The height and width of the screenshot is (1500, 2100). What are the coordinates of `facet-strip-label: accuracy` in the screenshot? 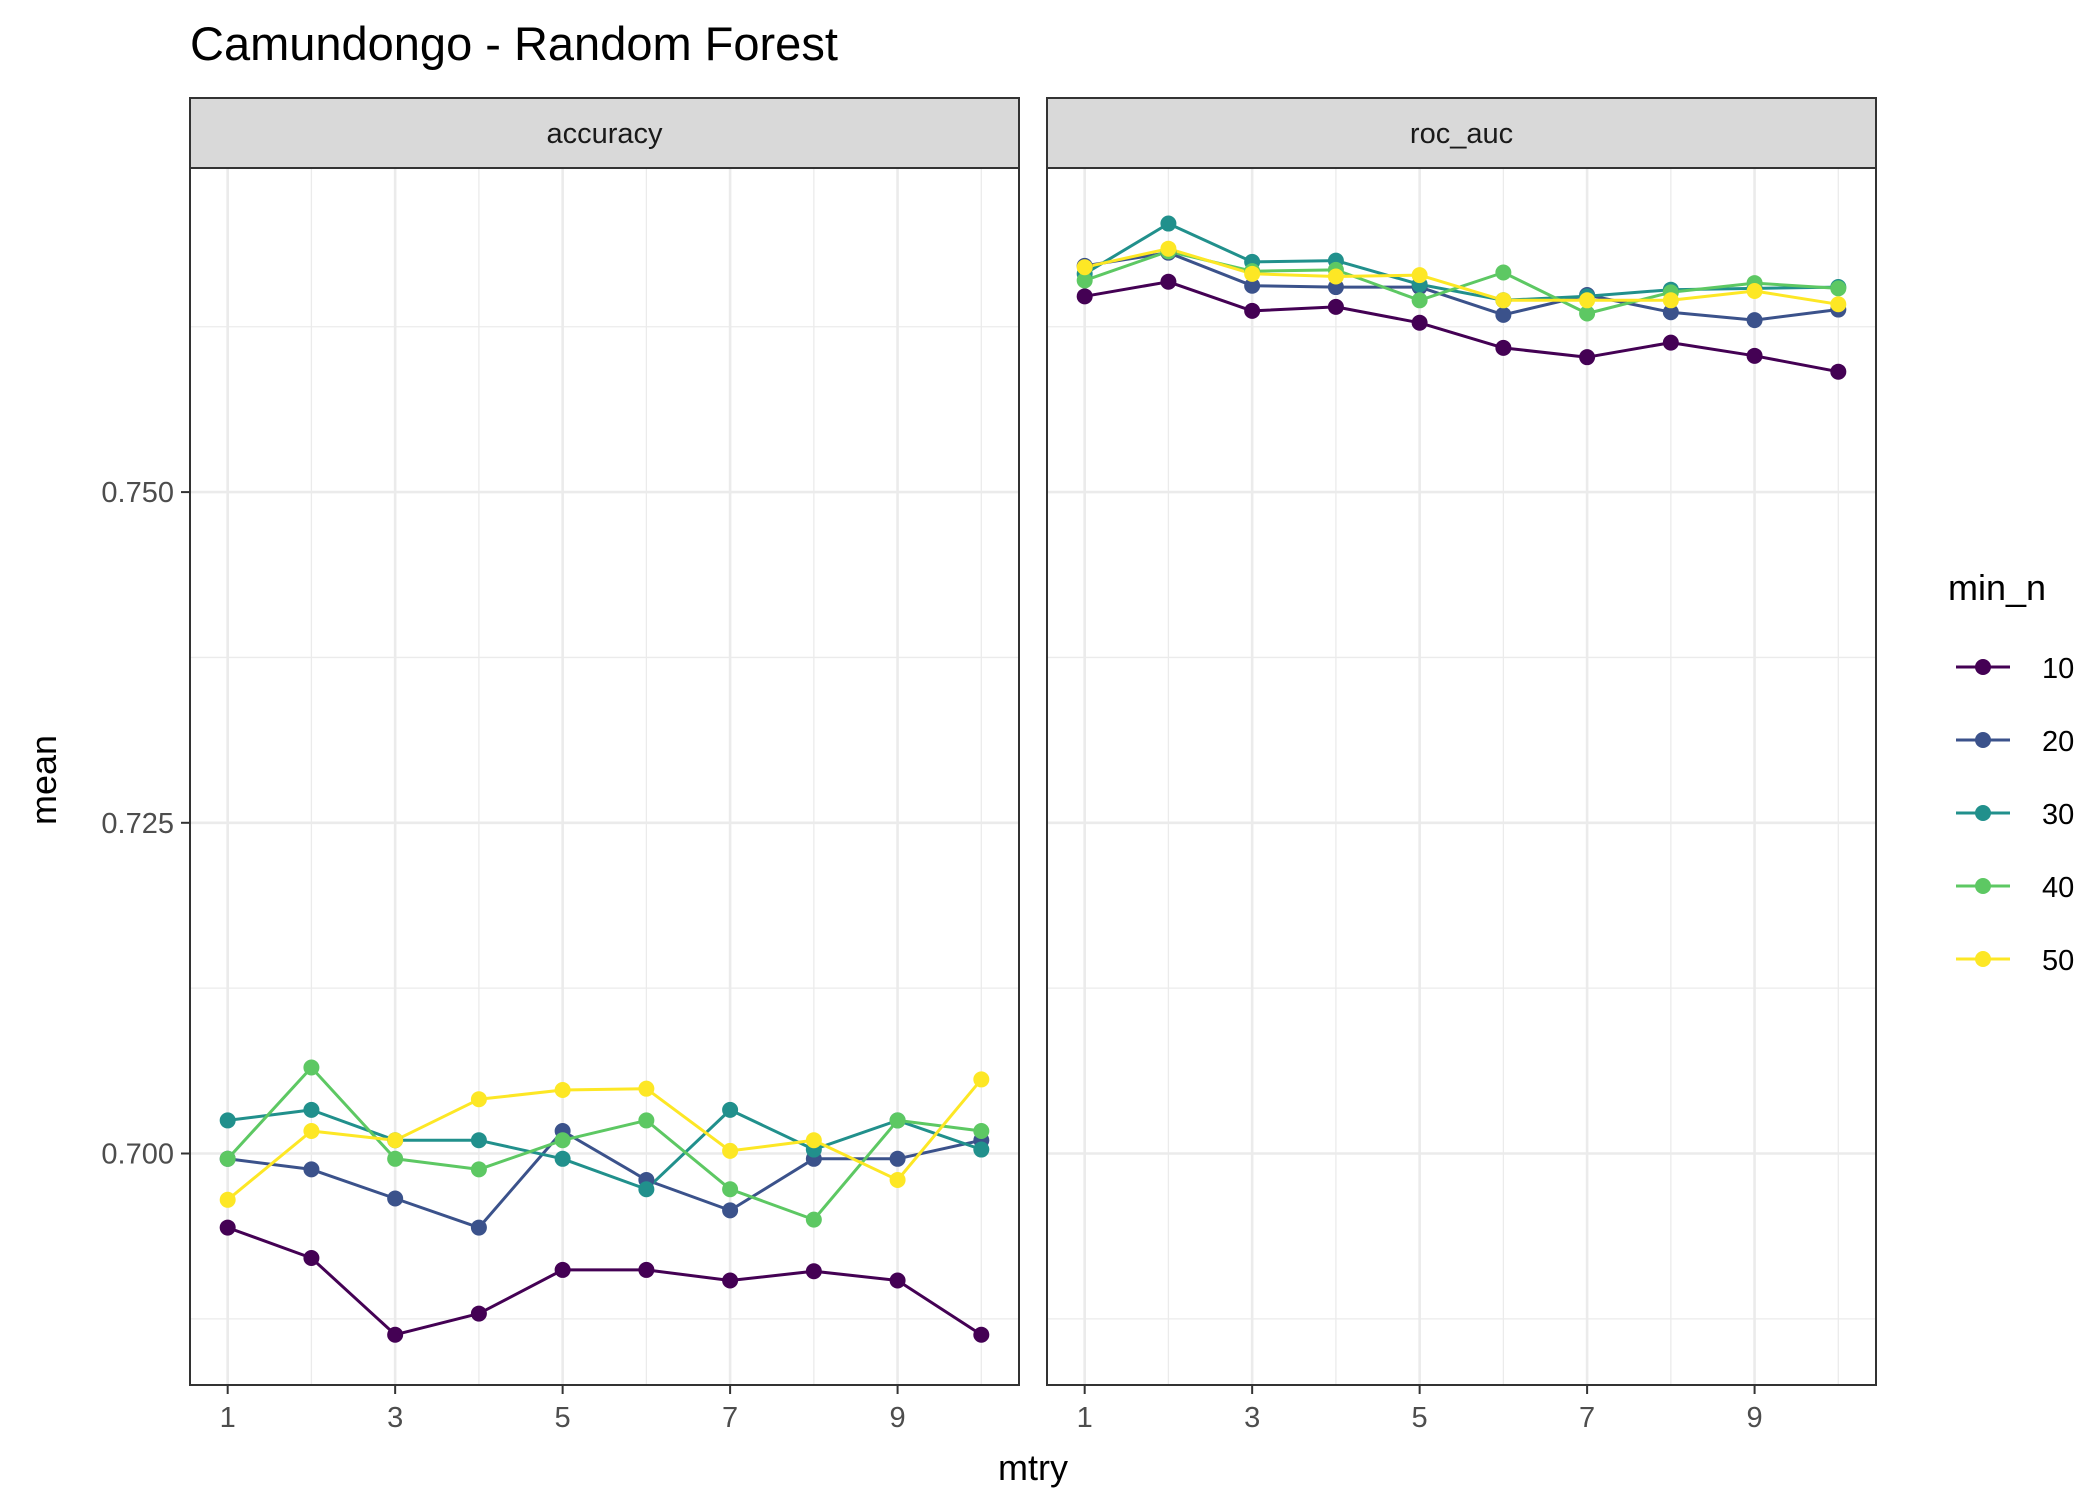 It's located at (604, 134).